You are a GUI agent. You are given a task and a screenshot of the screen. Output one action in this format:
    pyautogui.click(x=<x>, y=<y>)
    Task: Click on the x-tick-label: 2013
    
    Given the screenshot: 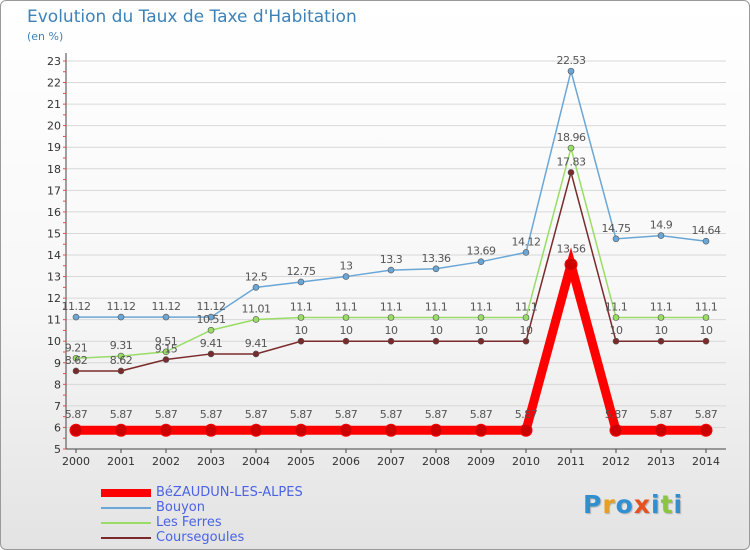 What is the action you would take?
    pyautogui.click(x=661, y=461)
    